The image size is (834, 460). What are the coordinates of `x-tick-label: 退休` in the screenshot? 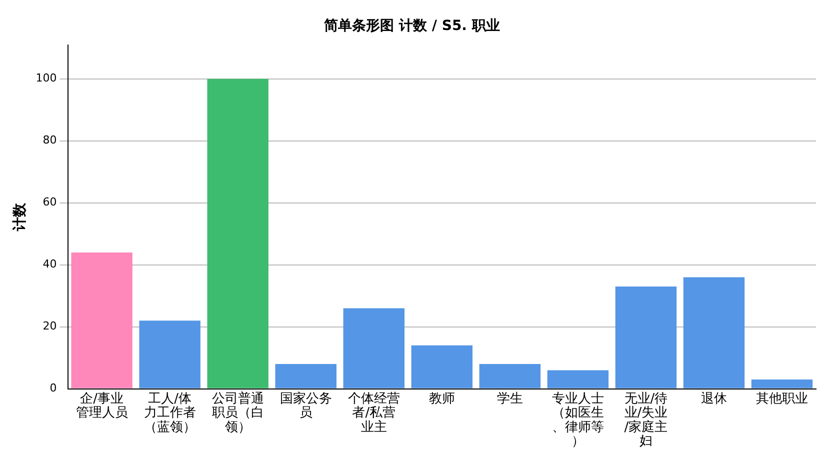 It's located at (713, 398).